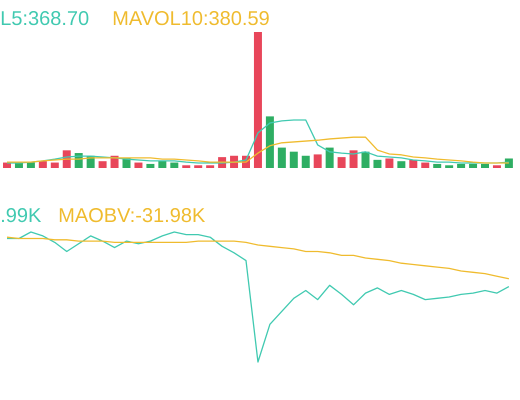  I want to click on text: MAVOL10:380.59, so click(191, 18).